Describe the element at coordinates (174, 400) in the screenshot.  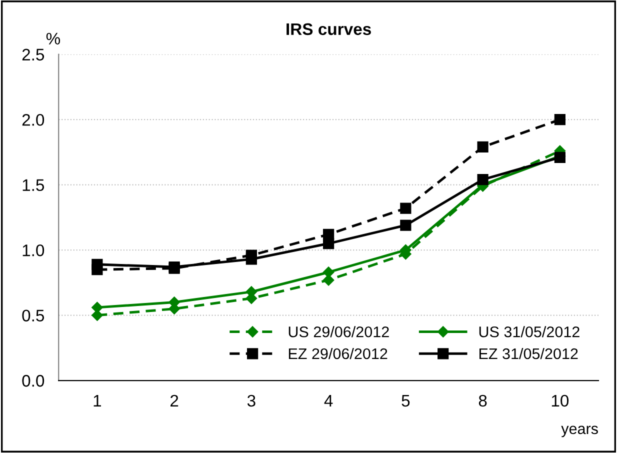
I see `x-tick-label: 2` at that location.